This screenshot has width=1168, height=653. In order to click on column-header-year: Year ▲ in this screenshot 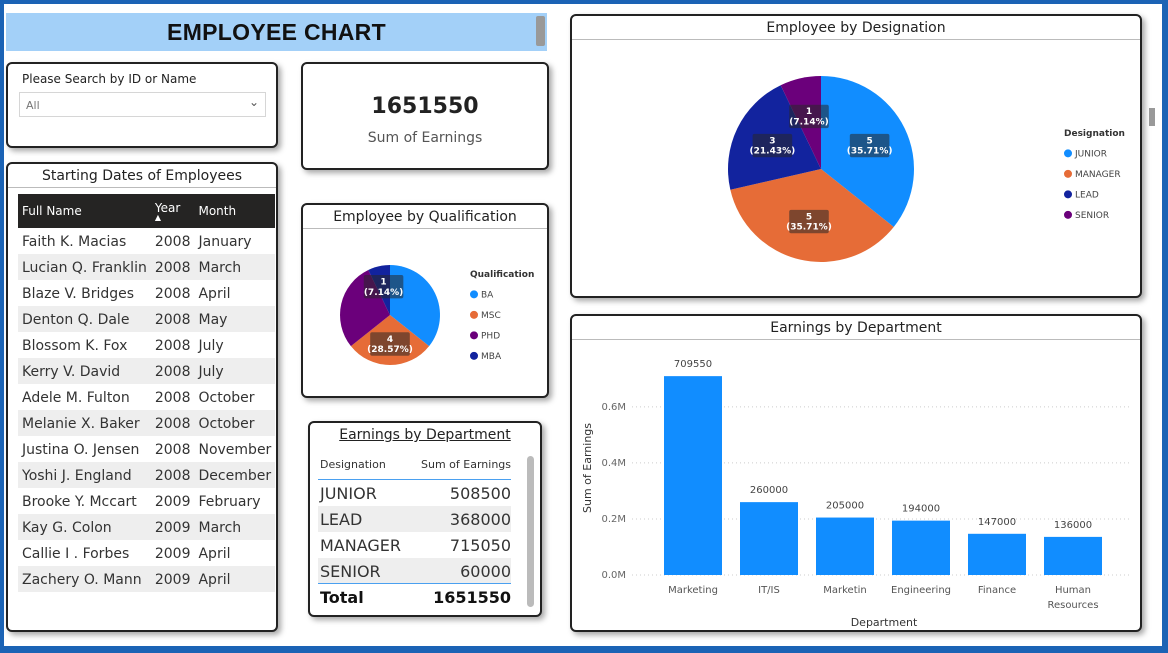, I will do `click(172, 211)`.